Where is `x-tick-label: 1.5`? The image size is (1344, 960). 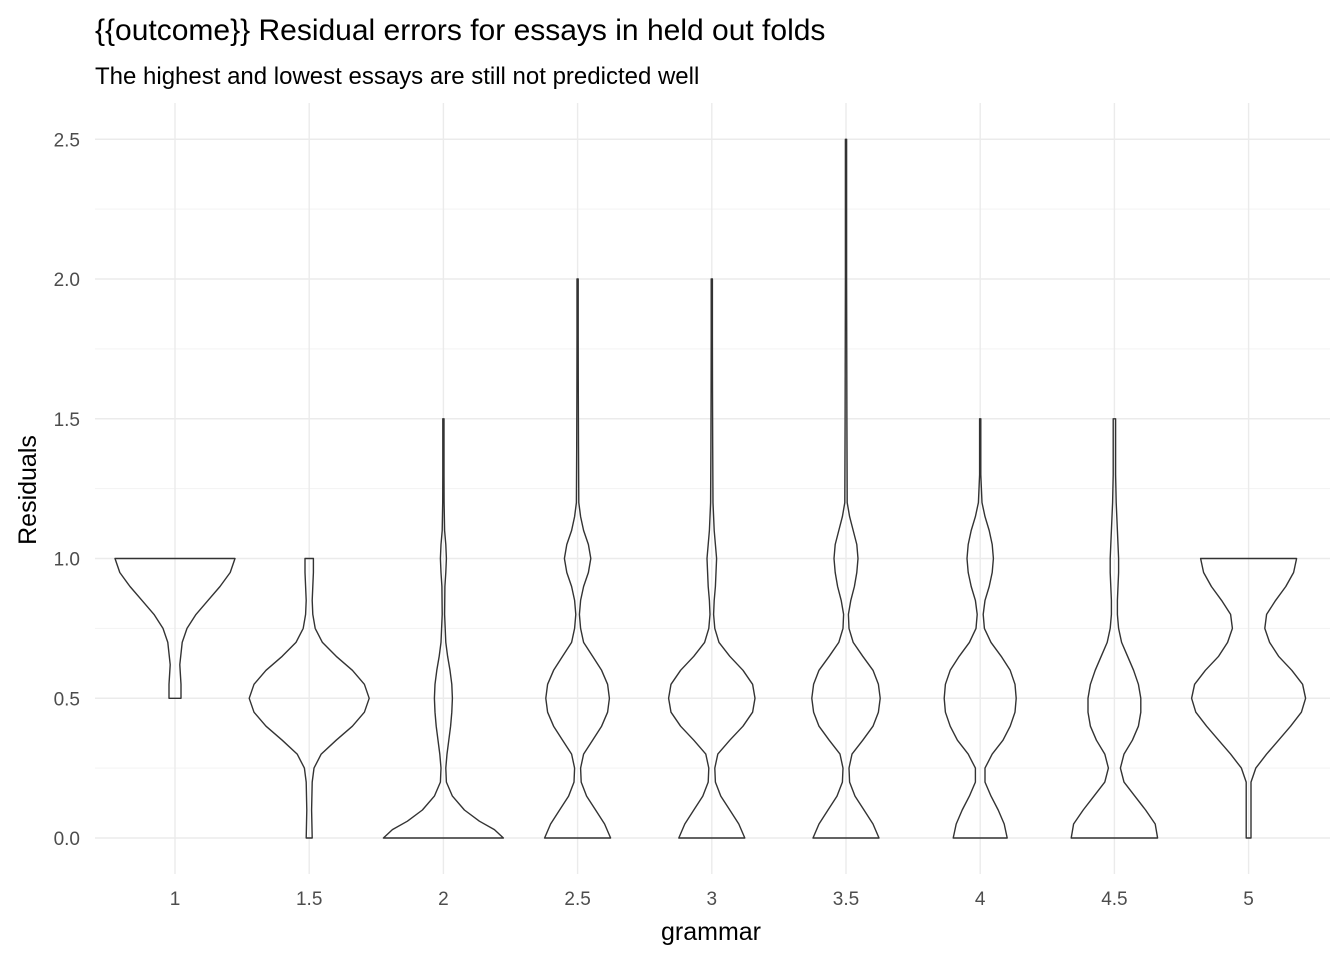
x-tick-label: 1.5 is located at coordinates (309, 899).